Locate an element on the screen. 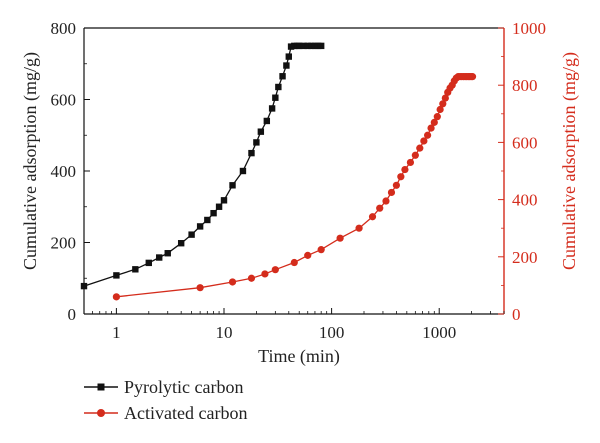 Image resolution: width=600 pixels, height=443 pixels. right-y-tick-label: 600 is located at coordinates (525, 142).